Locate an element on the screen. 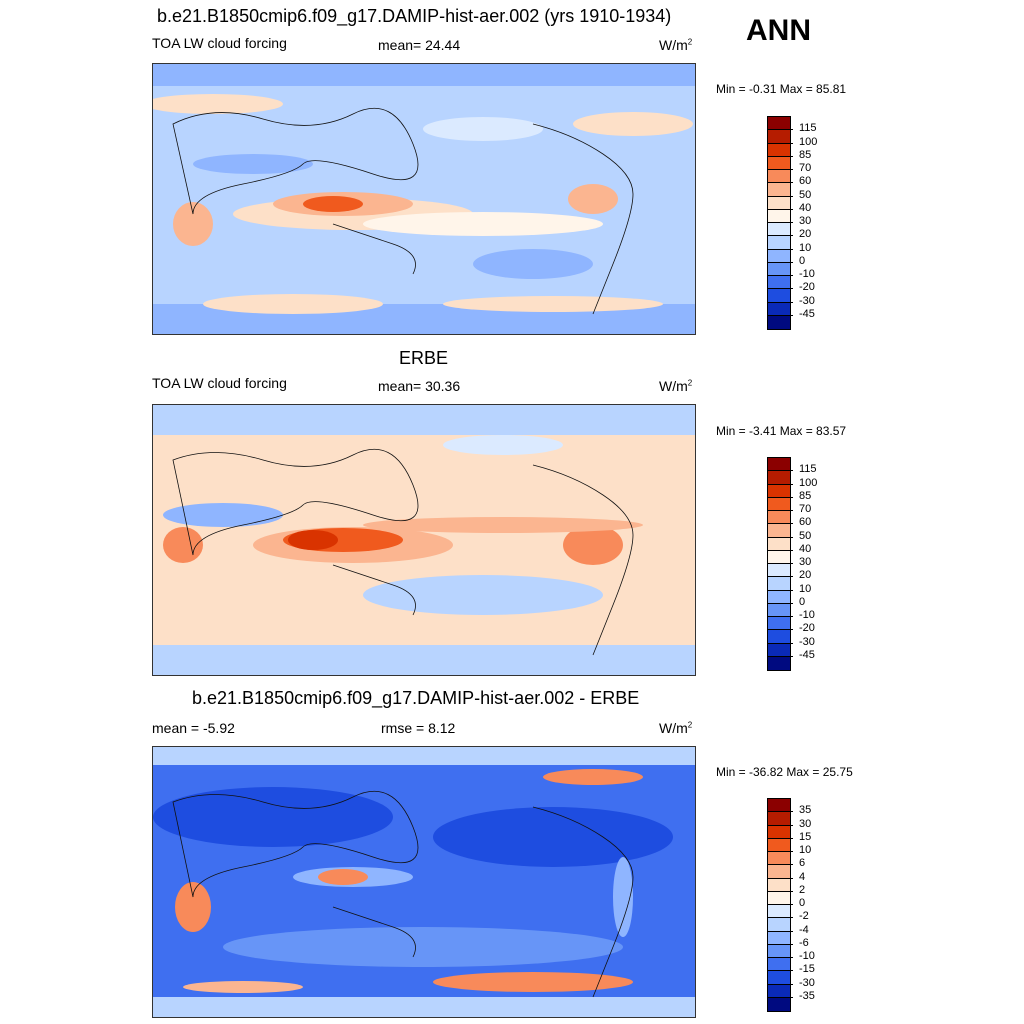 This screenshot has height=1024, width=1024. map-difference is located at coordinates (424, 882).